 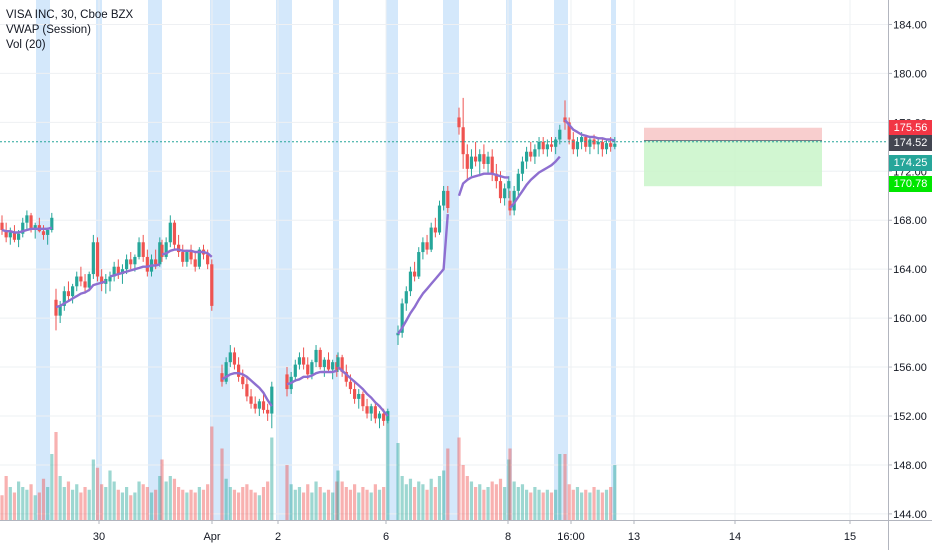 I want to click on x-tick-label: 2, so click(x=278, y=537).